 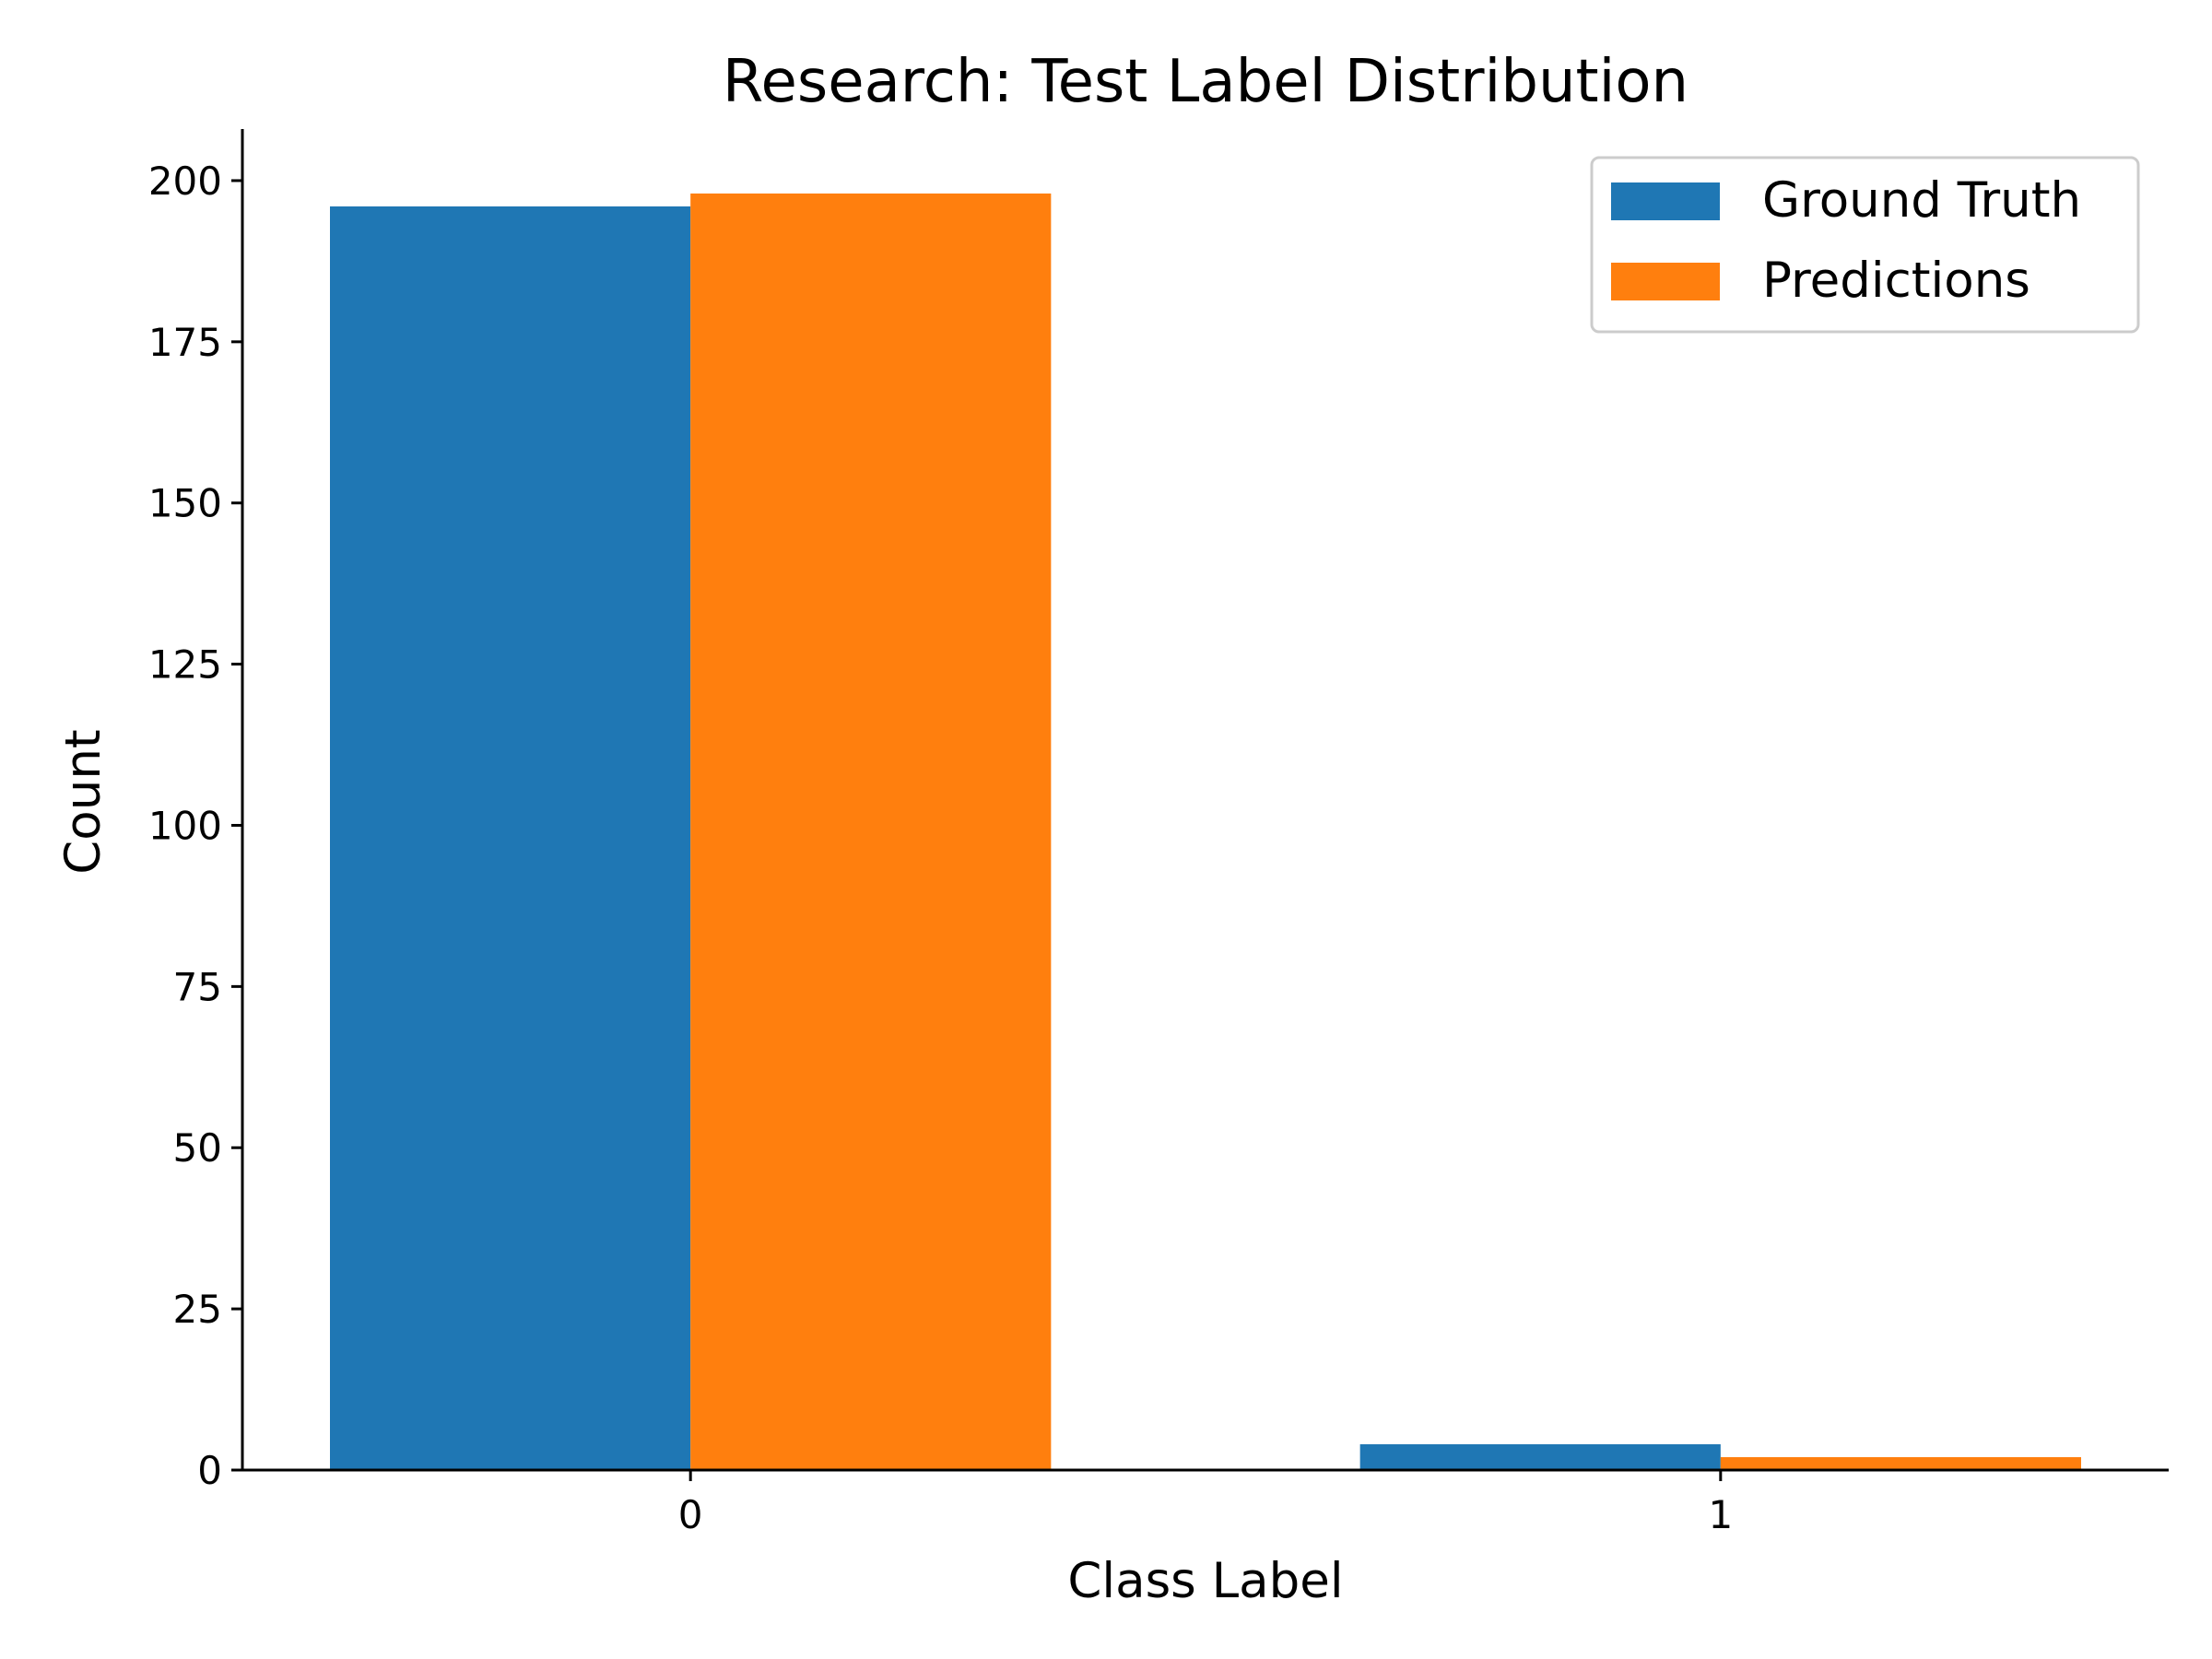 I want to click on x-axis-label: Class Label, so click(x=1205, y=1581).